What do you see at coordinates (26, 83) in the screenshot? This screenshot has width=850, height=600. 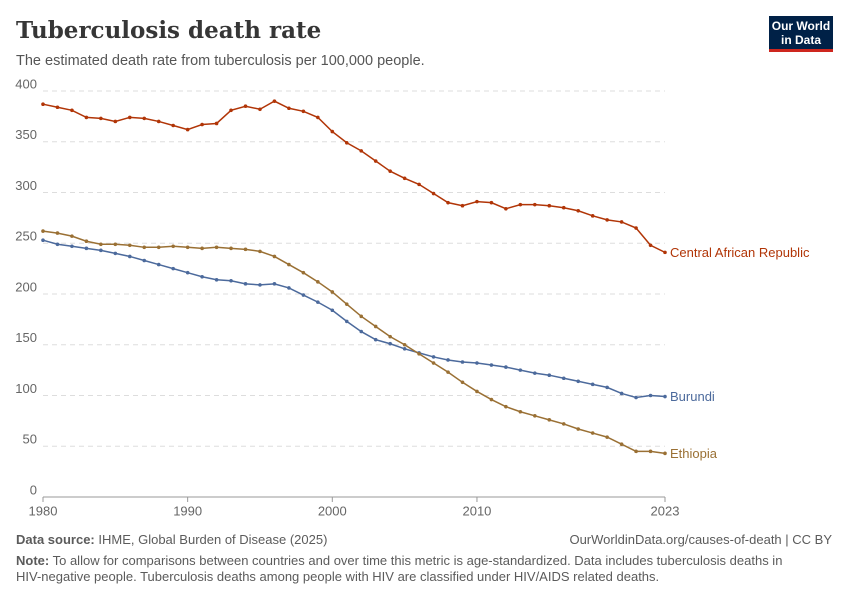 I see `y-tick-label: 400` at bounding box center [26, 83].